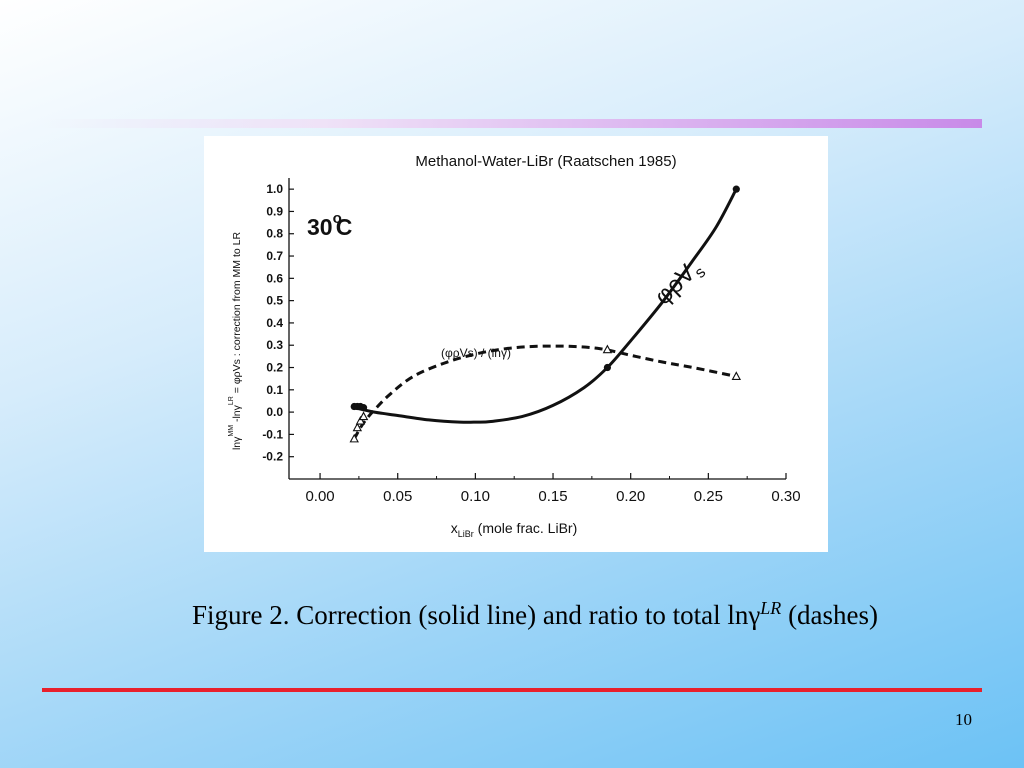 The width and height of the screenshot is (1024, 768). Describe the element at coordinates (963, 719) in the screenshot. I see `page-number: 10` at that location.